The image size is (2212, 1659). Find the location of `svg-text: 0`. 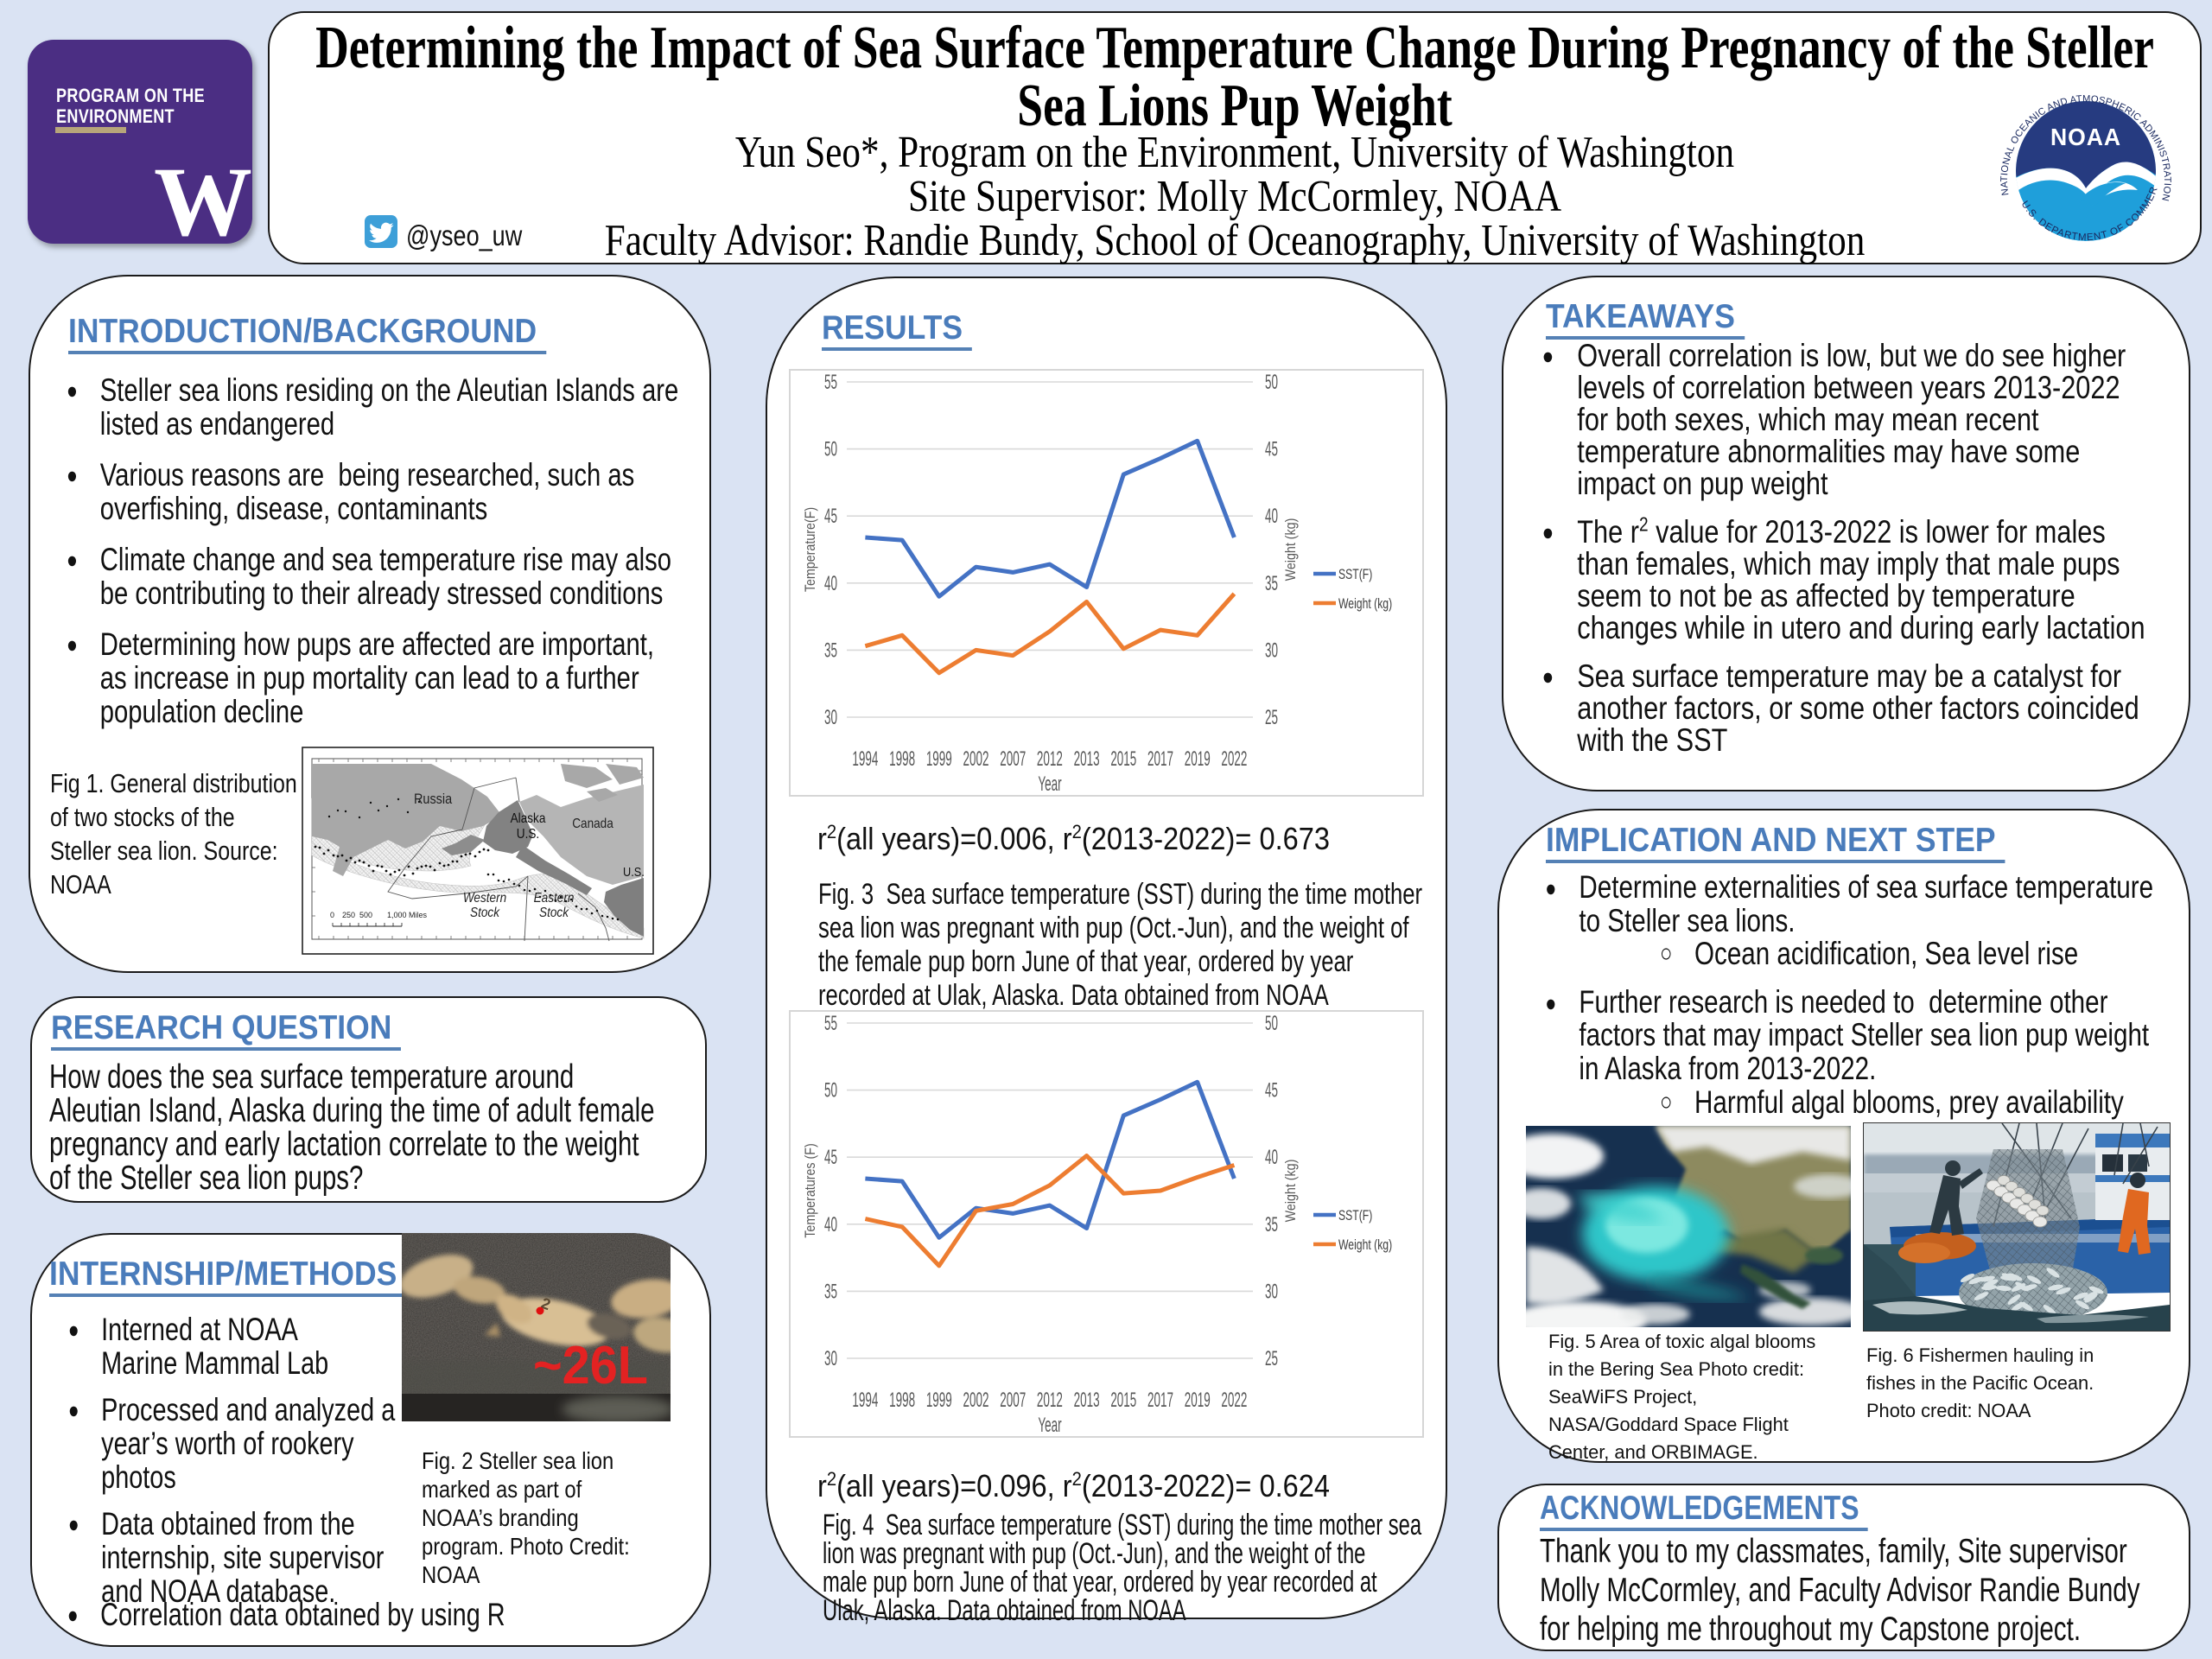

svg-text: 0 is located at coordinates (332, 915).